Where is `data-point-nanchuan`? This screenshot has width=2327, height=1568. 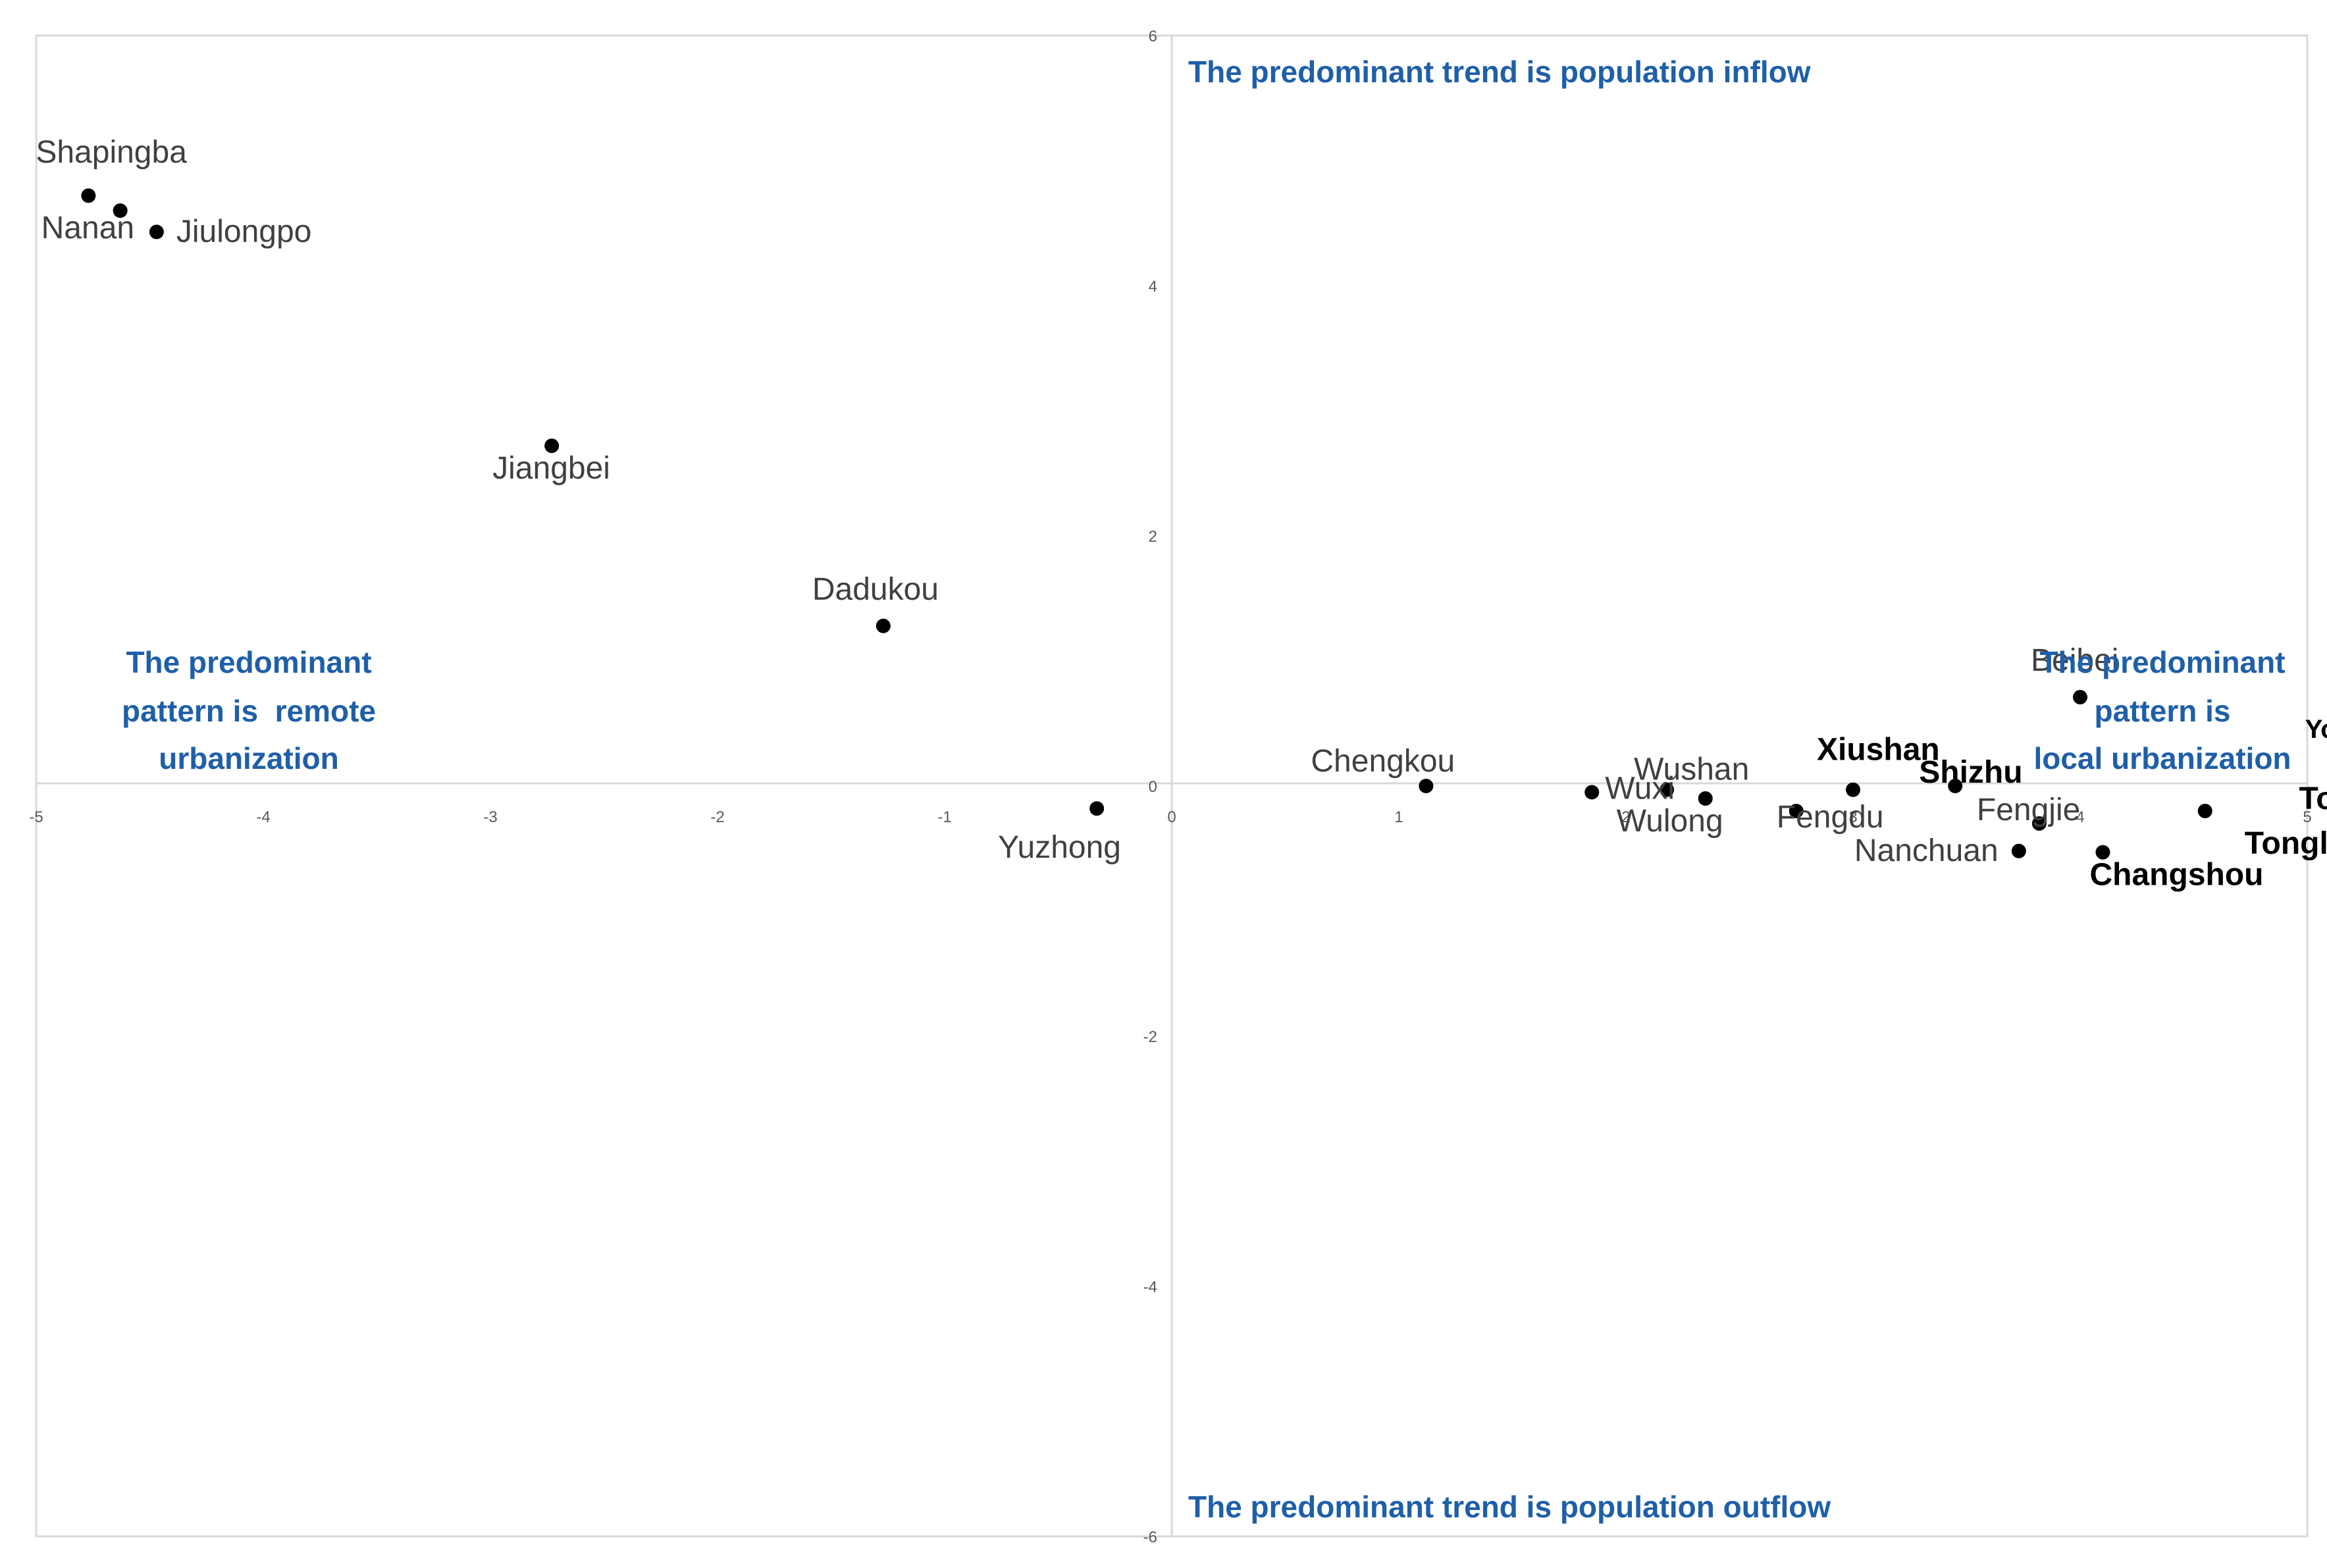
data-point-nanchuan is located at coordinates (2018, 851).